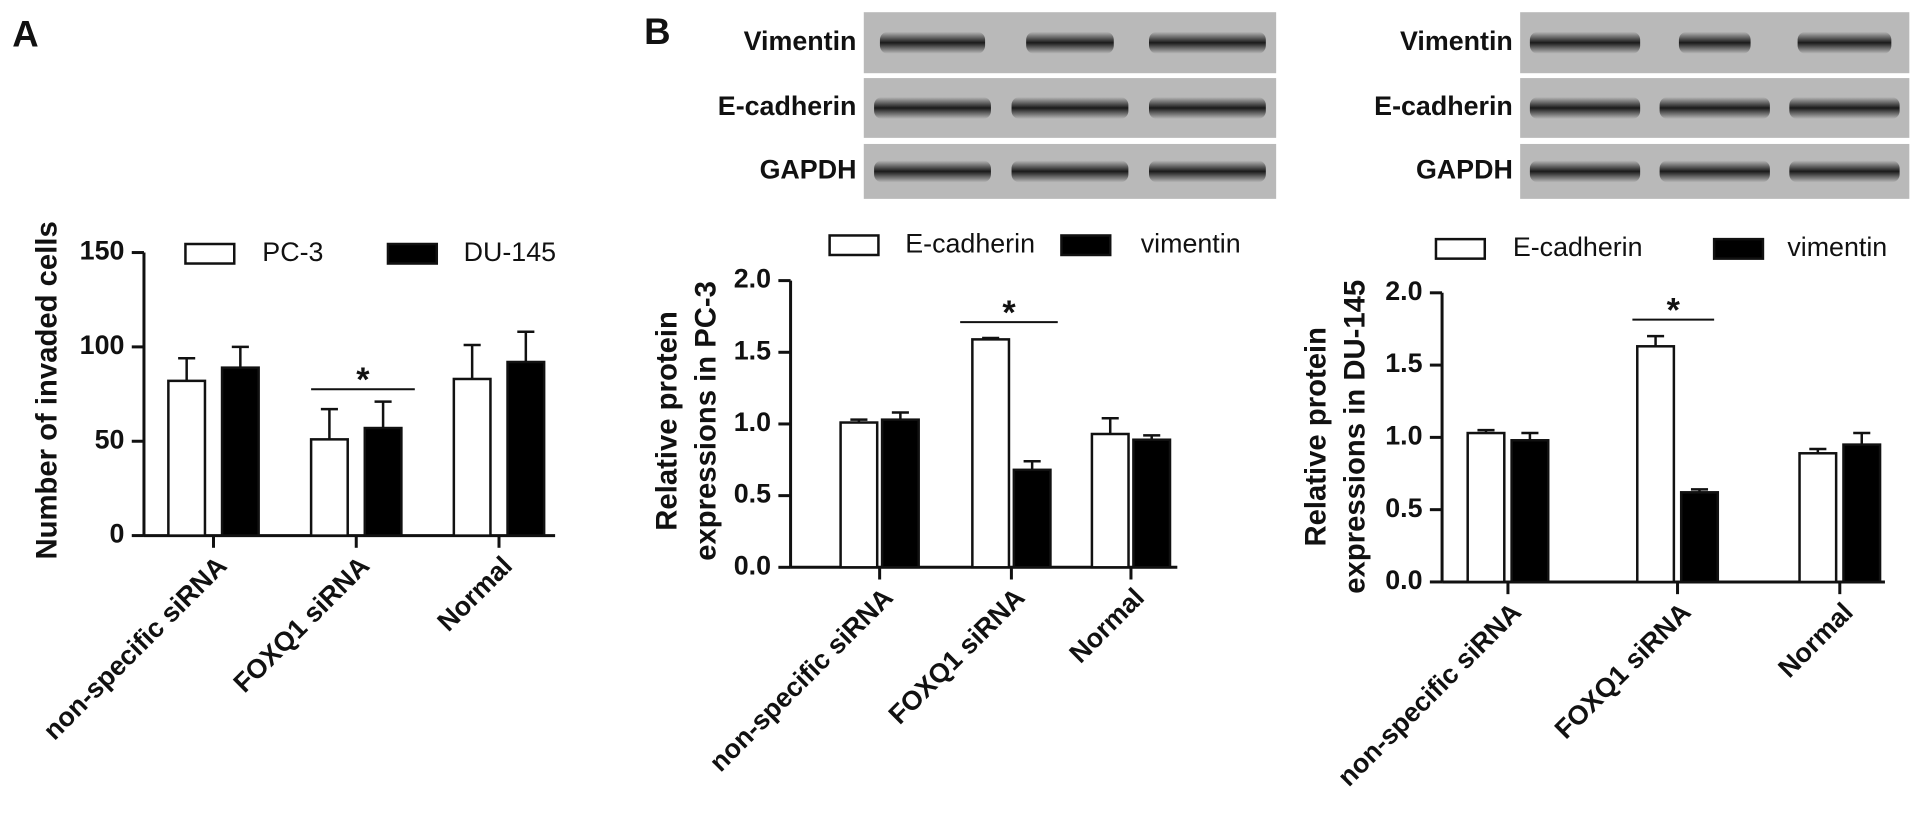 The height and width of the screenshot is (827, 1913). Describe the element at coordinates (102, 345) in the screenshot. I see `y-tick-label: 100` at that location.